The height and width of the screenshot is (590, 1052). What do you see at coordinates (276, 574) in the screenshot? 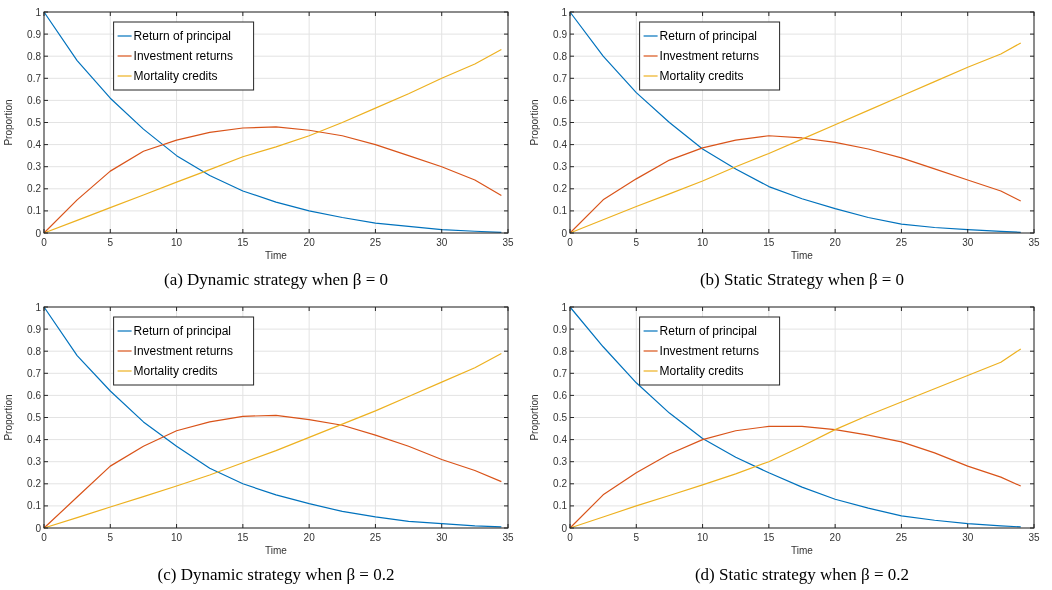
I see `text: (c) Dynamic strategy when β = 0.2` at bounding box center [276, 574].